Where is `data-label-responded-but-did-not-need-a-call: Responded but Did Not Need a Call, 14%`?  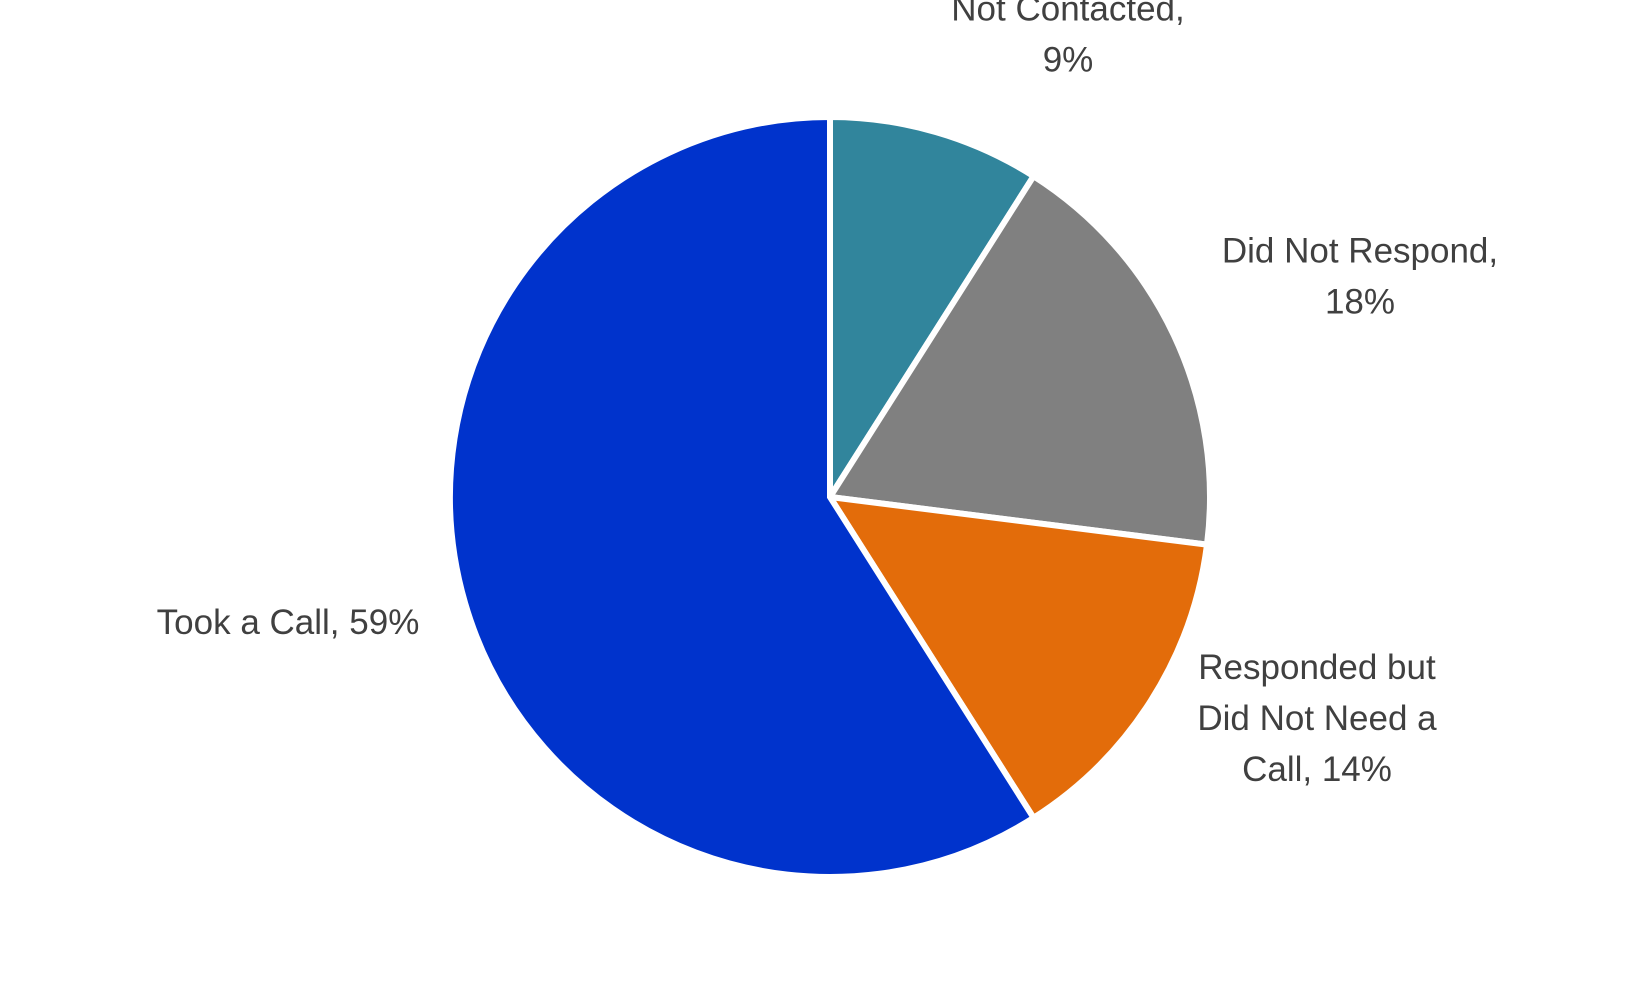
data-label-responded-but-did-not-need-a-call: Responded but Did Not Need a Call, 14% is located at coordinates (1317, 718).